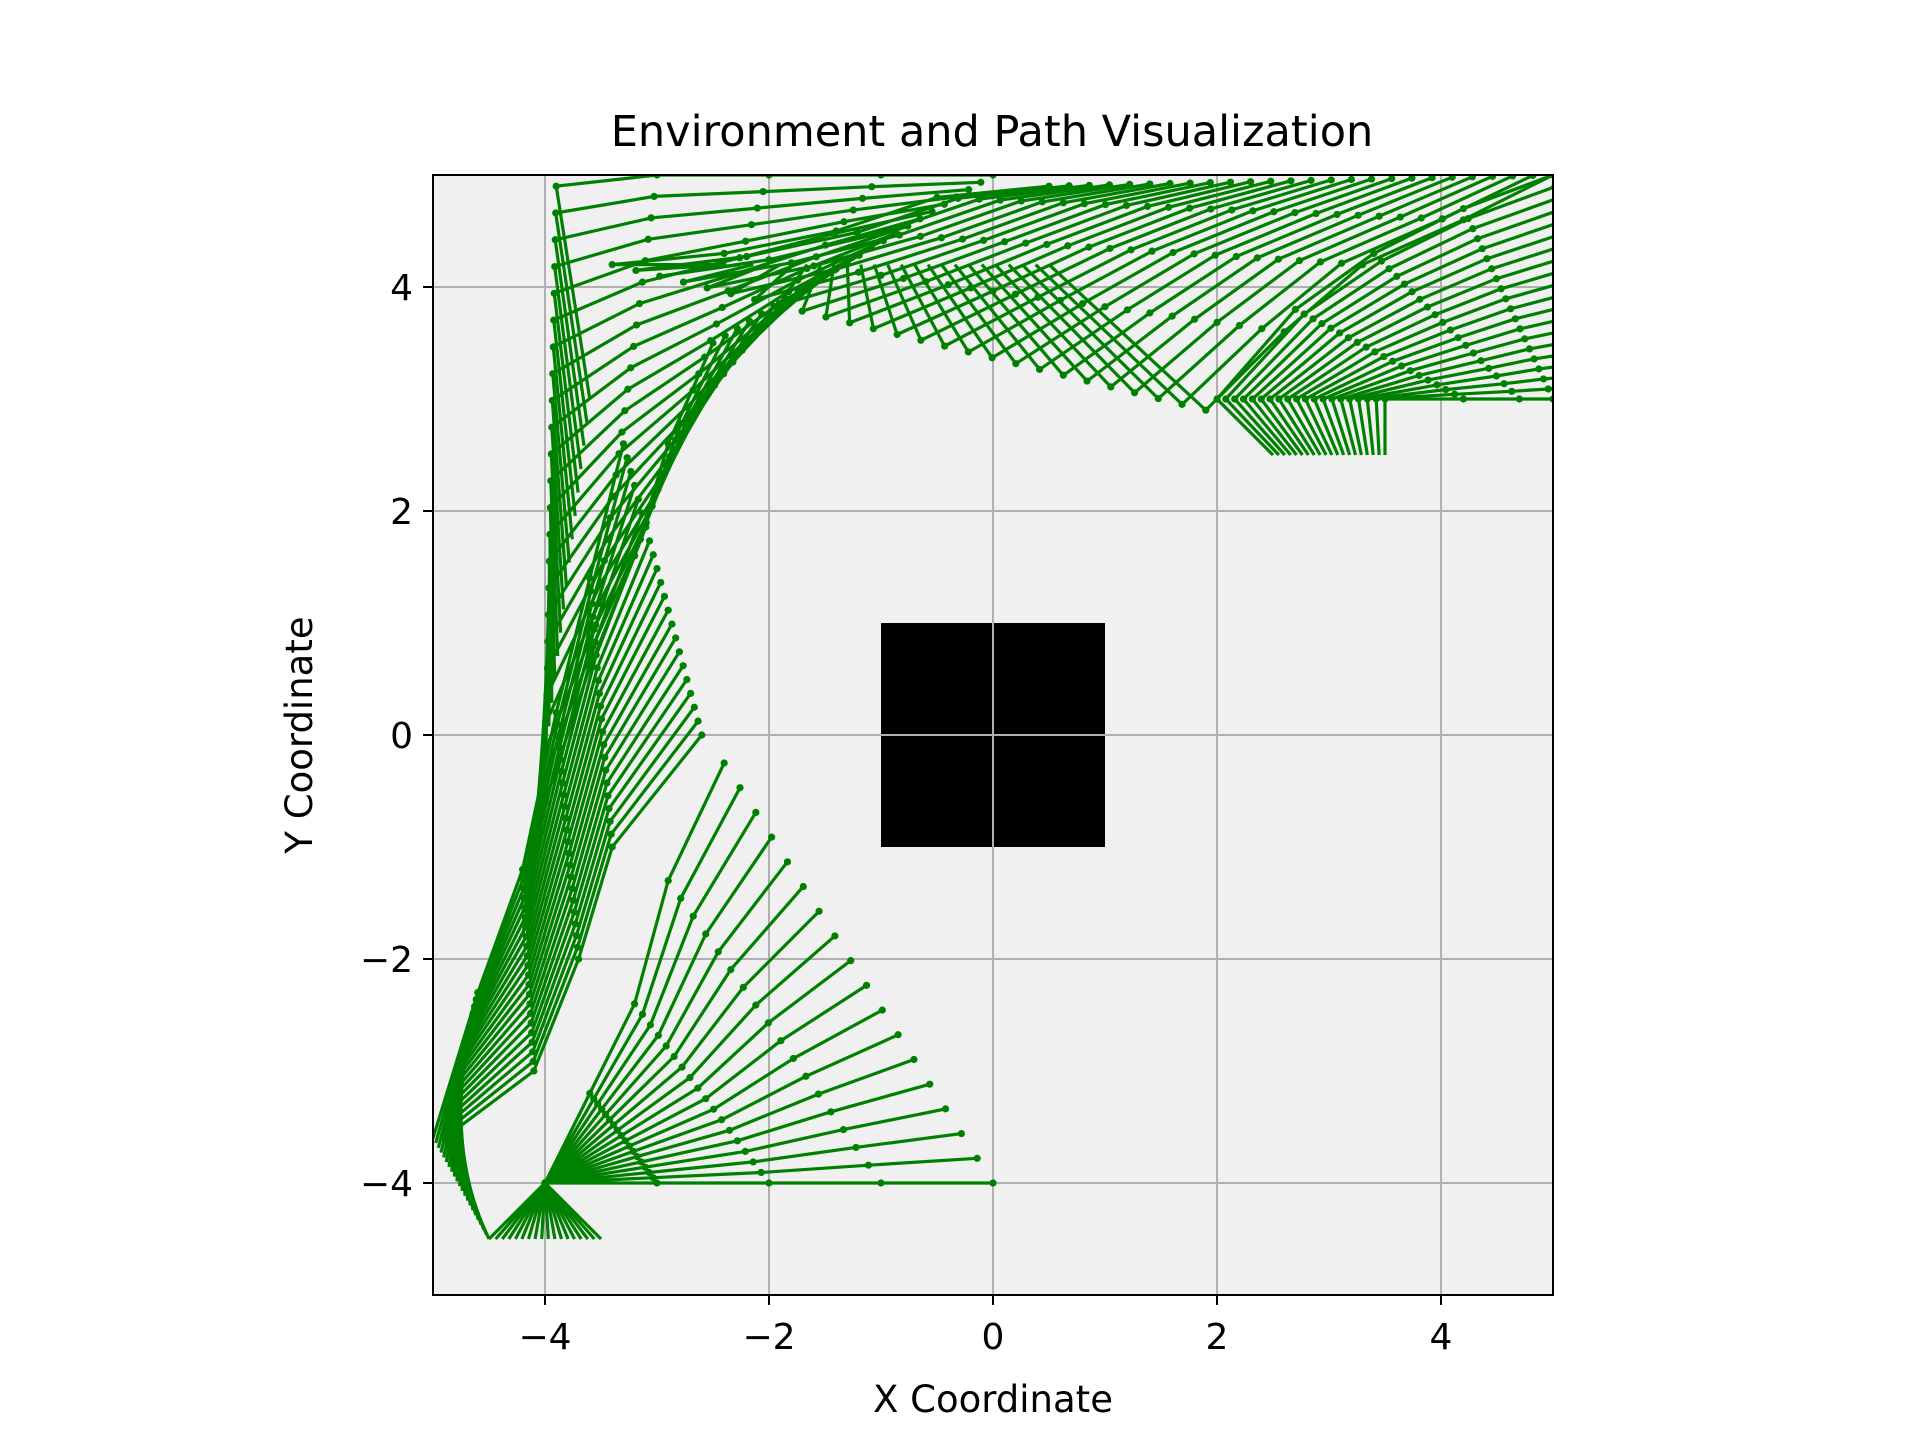  What do you see at coordinates (993, 735) in the screenshot?
I see `obstacle-layer` at bounding box center [993, 735].